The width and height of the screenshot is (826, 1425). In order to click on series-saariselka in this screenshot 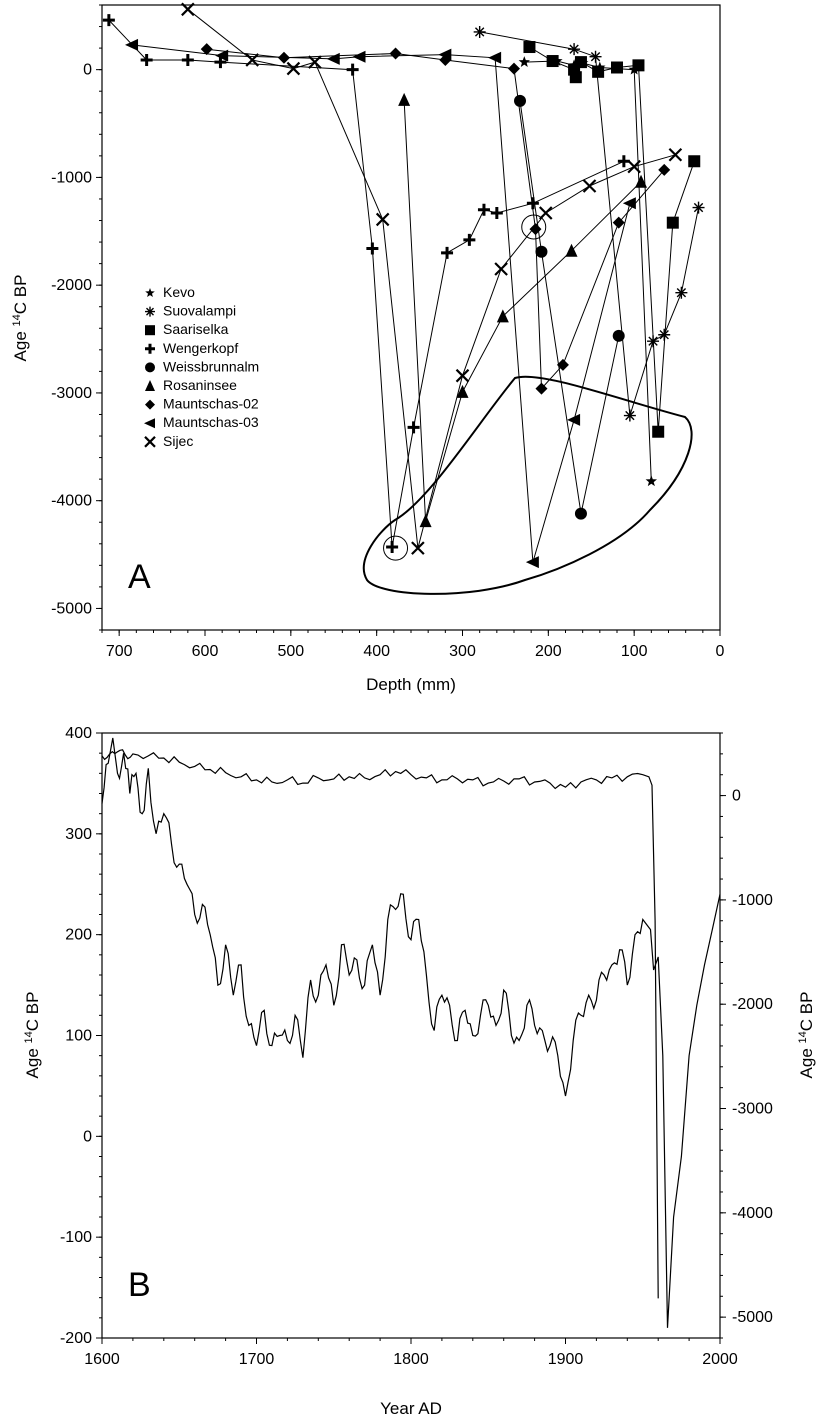, I will do `click(612, 239)`.